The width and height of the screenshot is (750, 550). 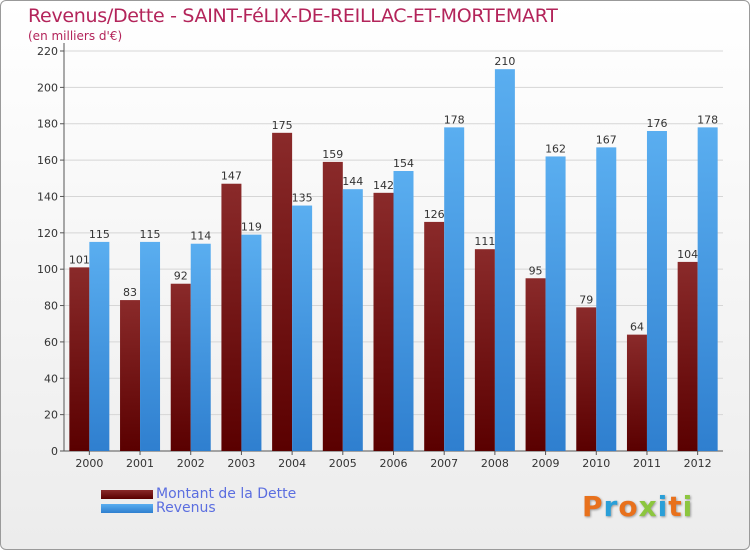 I want to click on x-tick-label: 2007, so click(x=444, y=463).